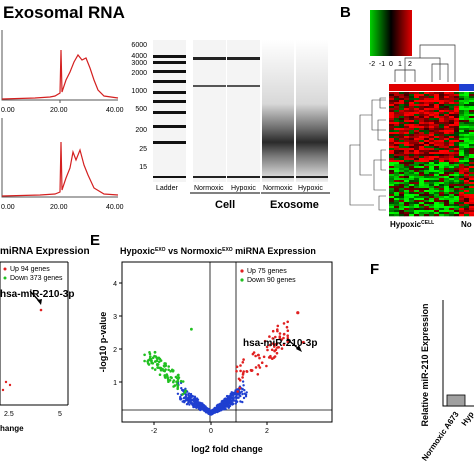 The height and width of the screenshot is (474, 474). What do you see at coordinates (372, 64) in the screenshot?
I see `scale-tick-m2: -2` at bounding box center [372, 64].